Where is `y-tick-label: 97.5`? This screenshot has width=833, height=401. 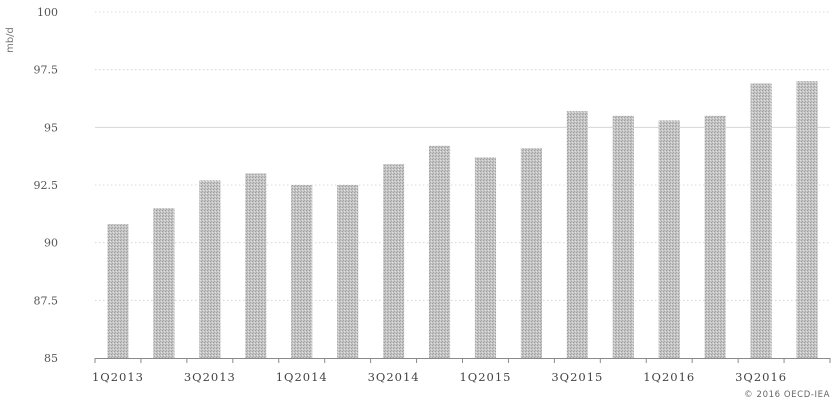
y-tick-label: 97.5 is located at coordinates (46, 70).